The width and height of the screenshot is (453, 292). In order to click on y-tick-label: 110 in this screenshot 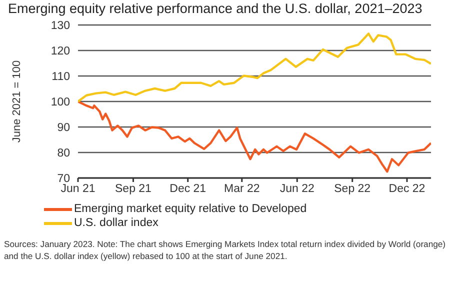, I will do `click(61, 77)`.